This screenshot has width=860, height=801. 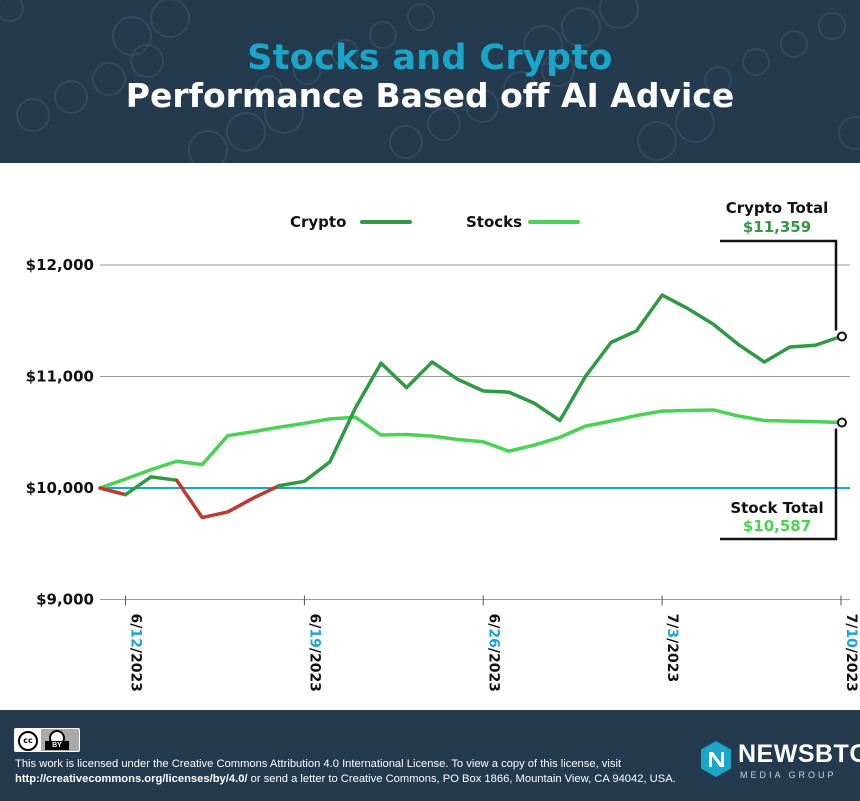 What do you see at coordinates (779, 484) in the screenshot?
I see `stock-total-bracket` at bounding box center [779, 484].